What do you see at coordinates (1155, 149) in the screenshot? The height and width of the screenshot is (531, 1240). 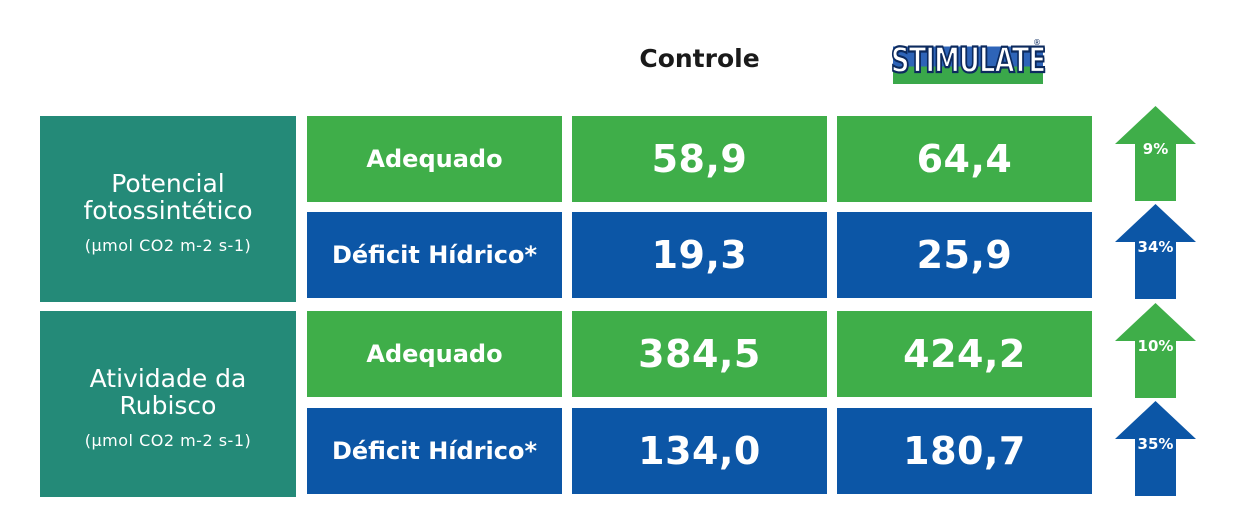 I see `increase-label: 9%` at bounding box center [1155, 149].